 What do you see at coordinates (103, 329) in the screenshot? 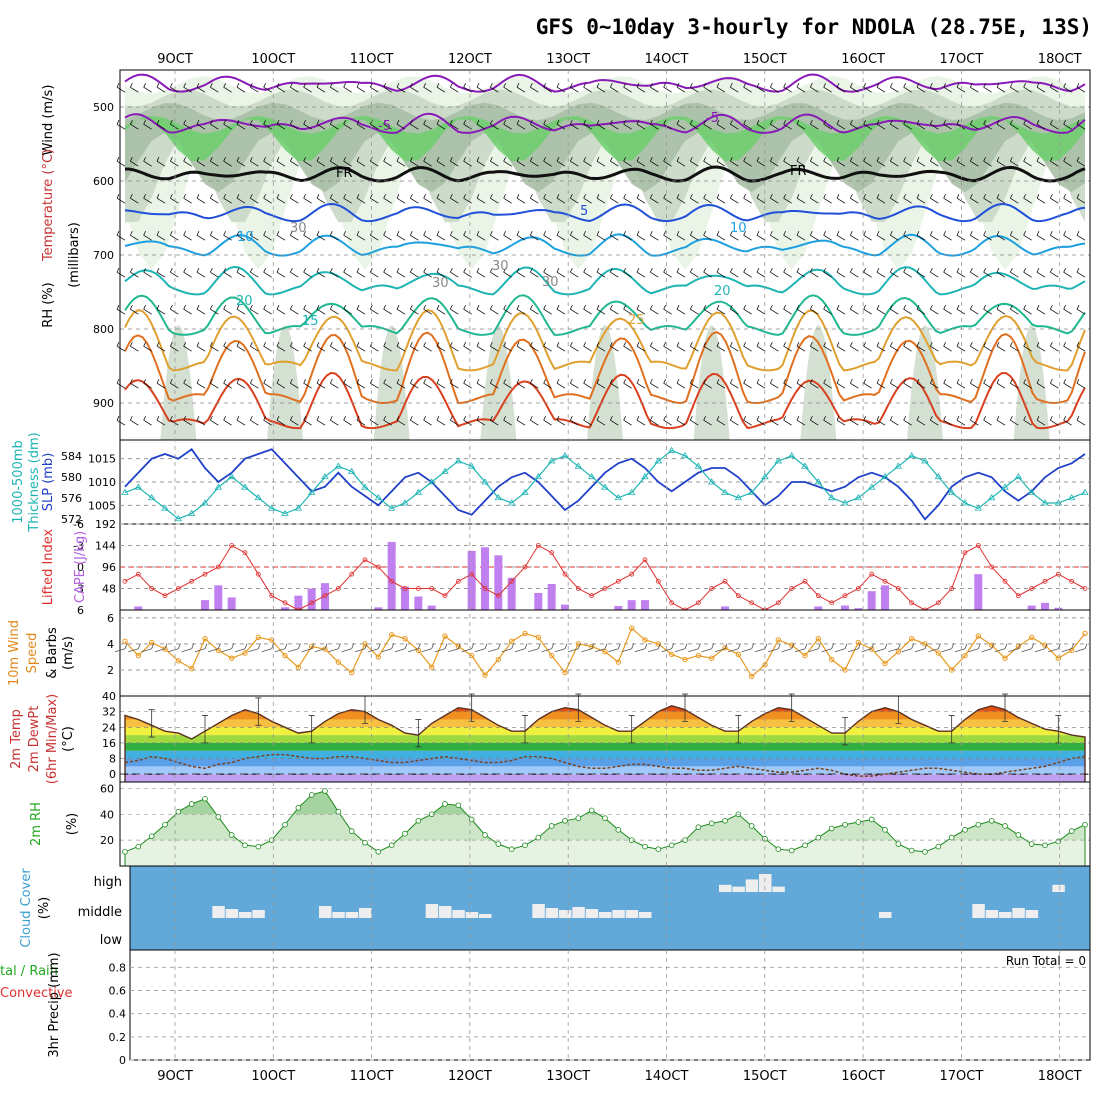
I see `pressure-tick-label: 800` at bounding box center [103, 329].